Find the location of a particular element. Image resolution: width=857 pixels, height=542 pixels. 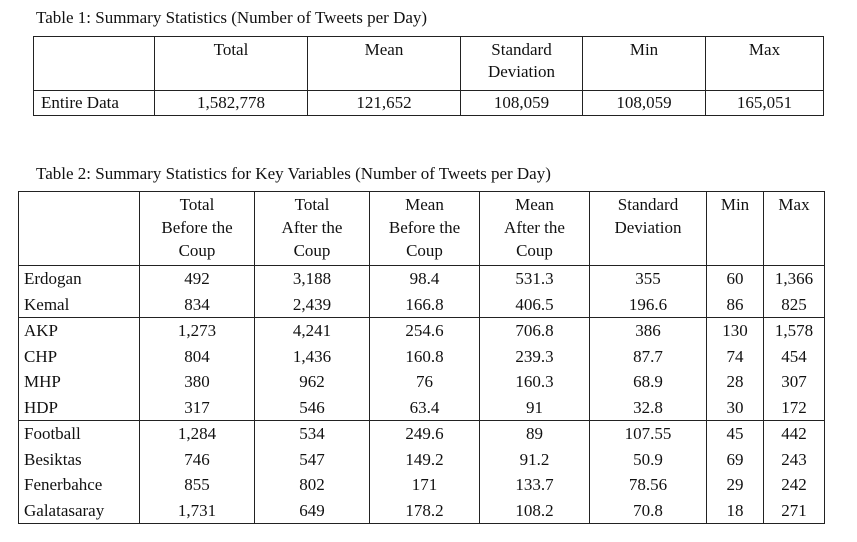

table-cell: 107.55 is located at coordinates (648, 433).